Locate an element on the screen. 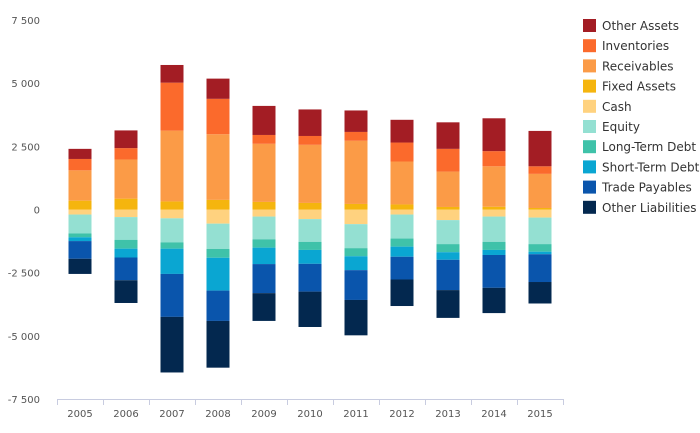 Image resolution: width=700 pixels, height=433 pixels. bar-stack-2011 is located at coordinates (356, 223).